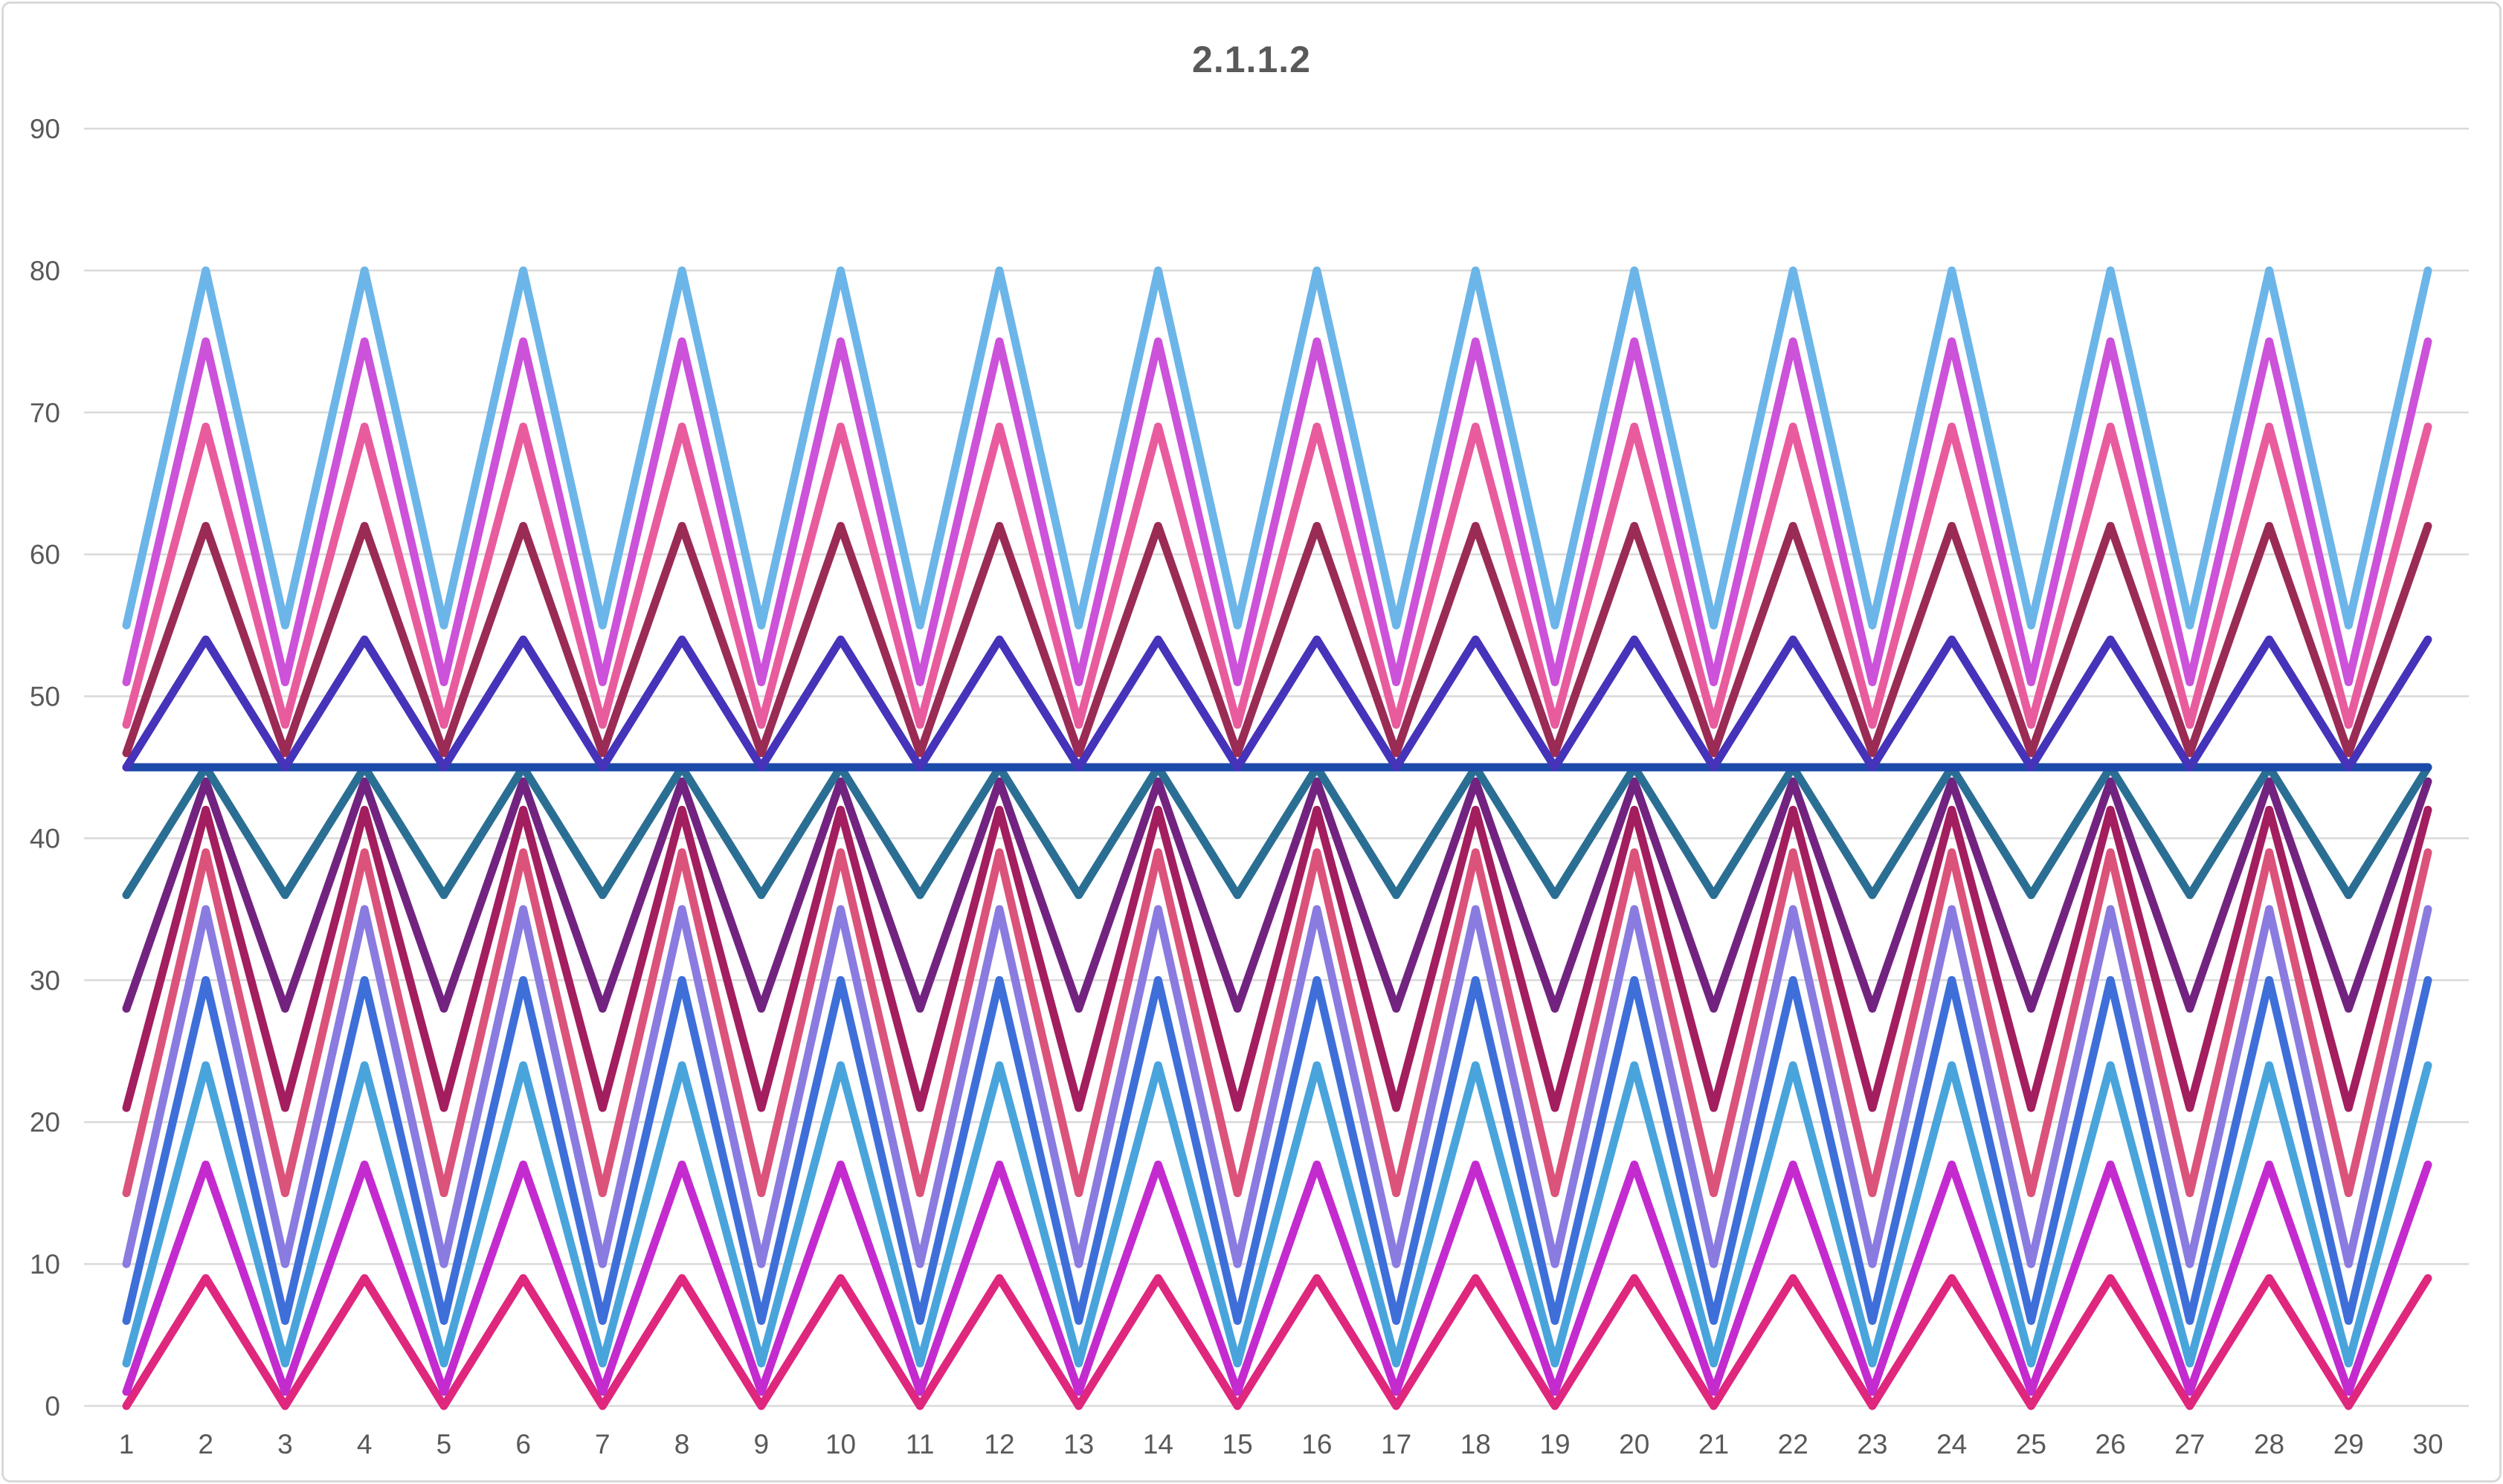 Image resolution: width=2503 pixels, height=1484 pixels. What do you see at coordinates (45, 838) in the screenshot?
I see `y-tick-label-40: 40` at bounding box center [45, 838].